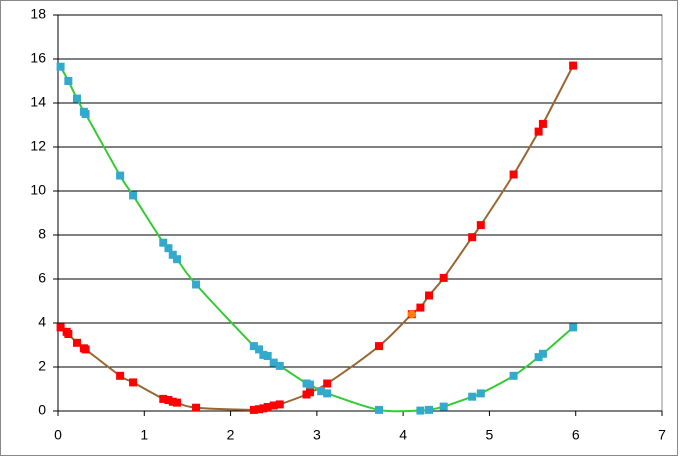 The image size is (686, 468). I want to click on y-tick-label: 14, so click(38, 102).